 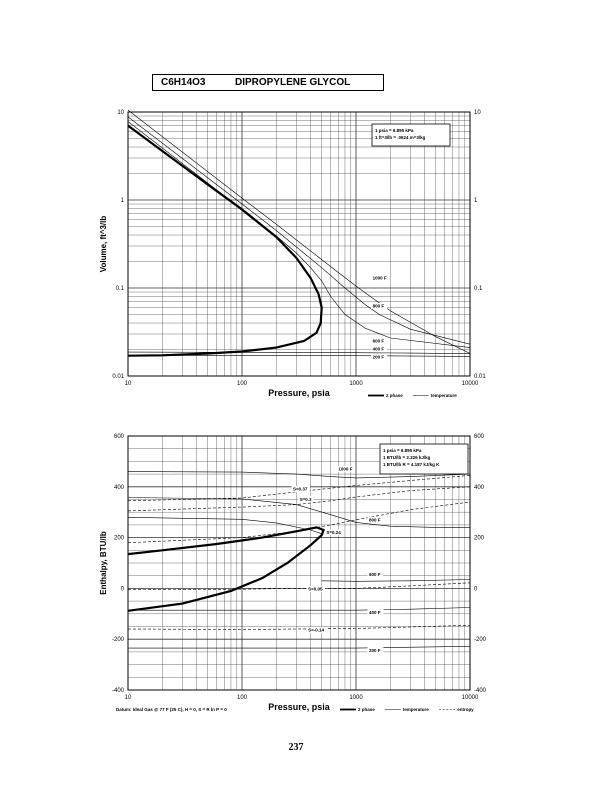 I want to click on y-tick-label-left: 0, so click(x=123, y=589).